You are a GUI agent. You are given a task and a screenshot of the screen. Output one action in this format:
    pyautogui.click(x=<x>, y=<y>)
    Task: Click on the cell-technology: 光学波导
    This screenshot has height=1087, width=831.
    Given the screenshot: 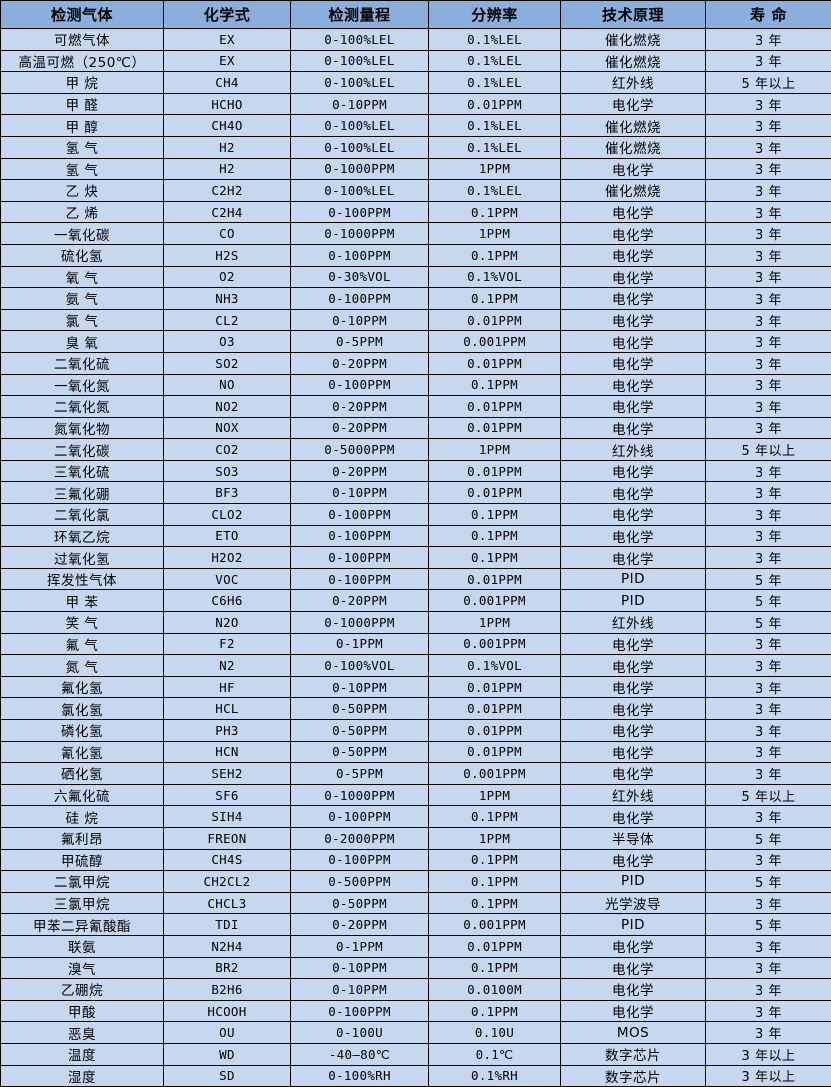 What is the action you would take?
    pyautogui.click(x=633, y=903)
    